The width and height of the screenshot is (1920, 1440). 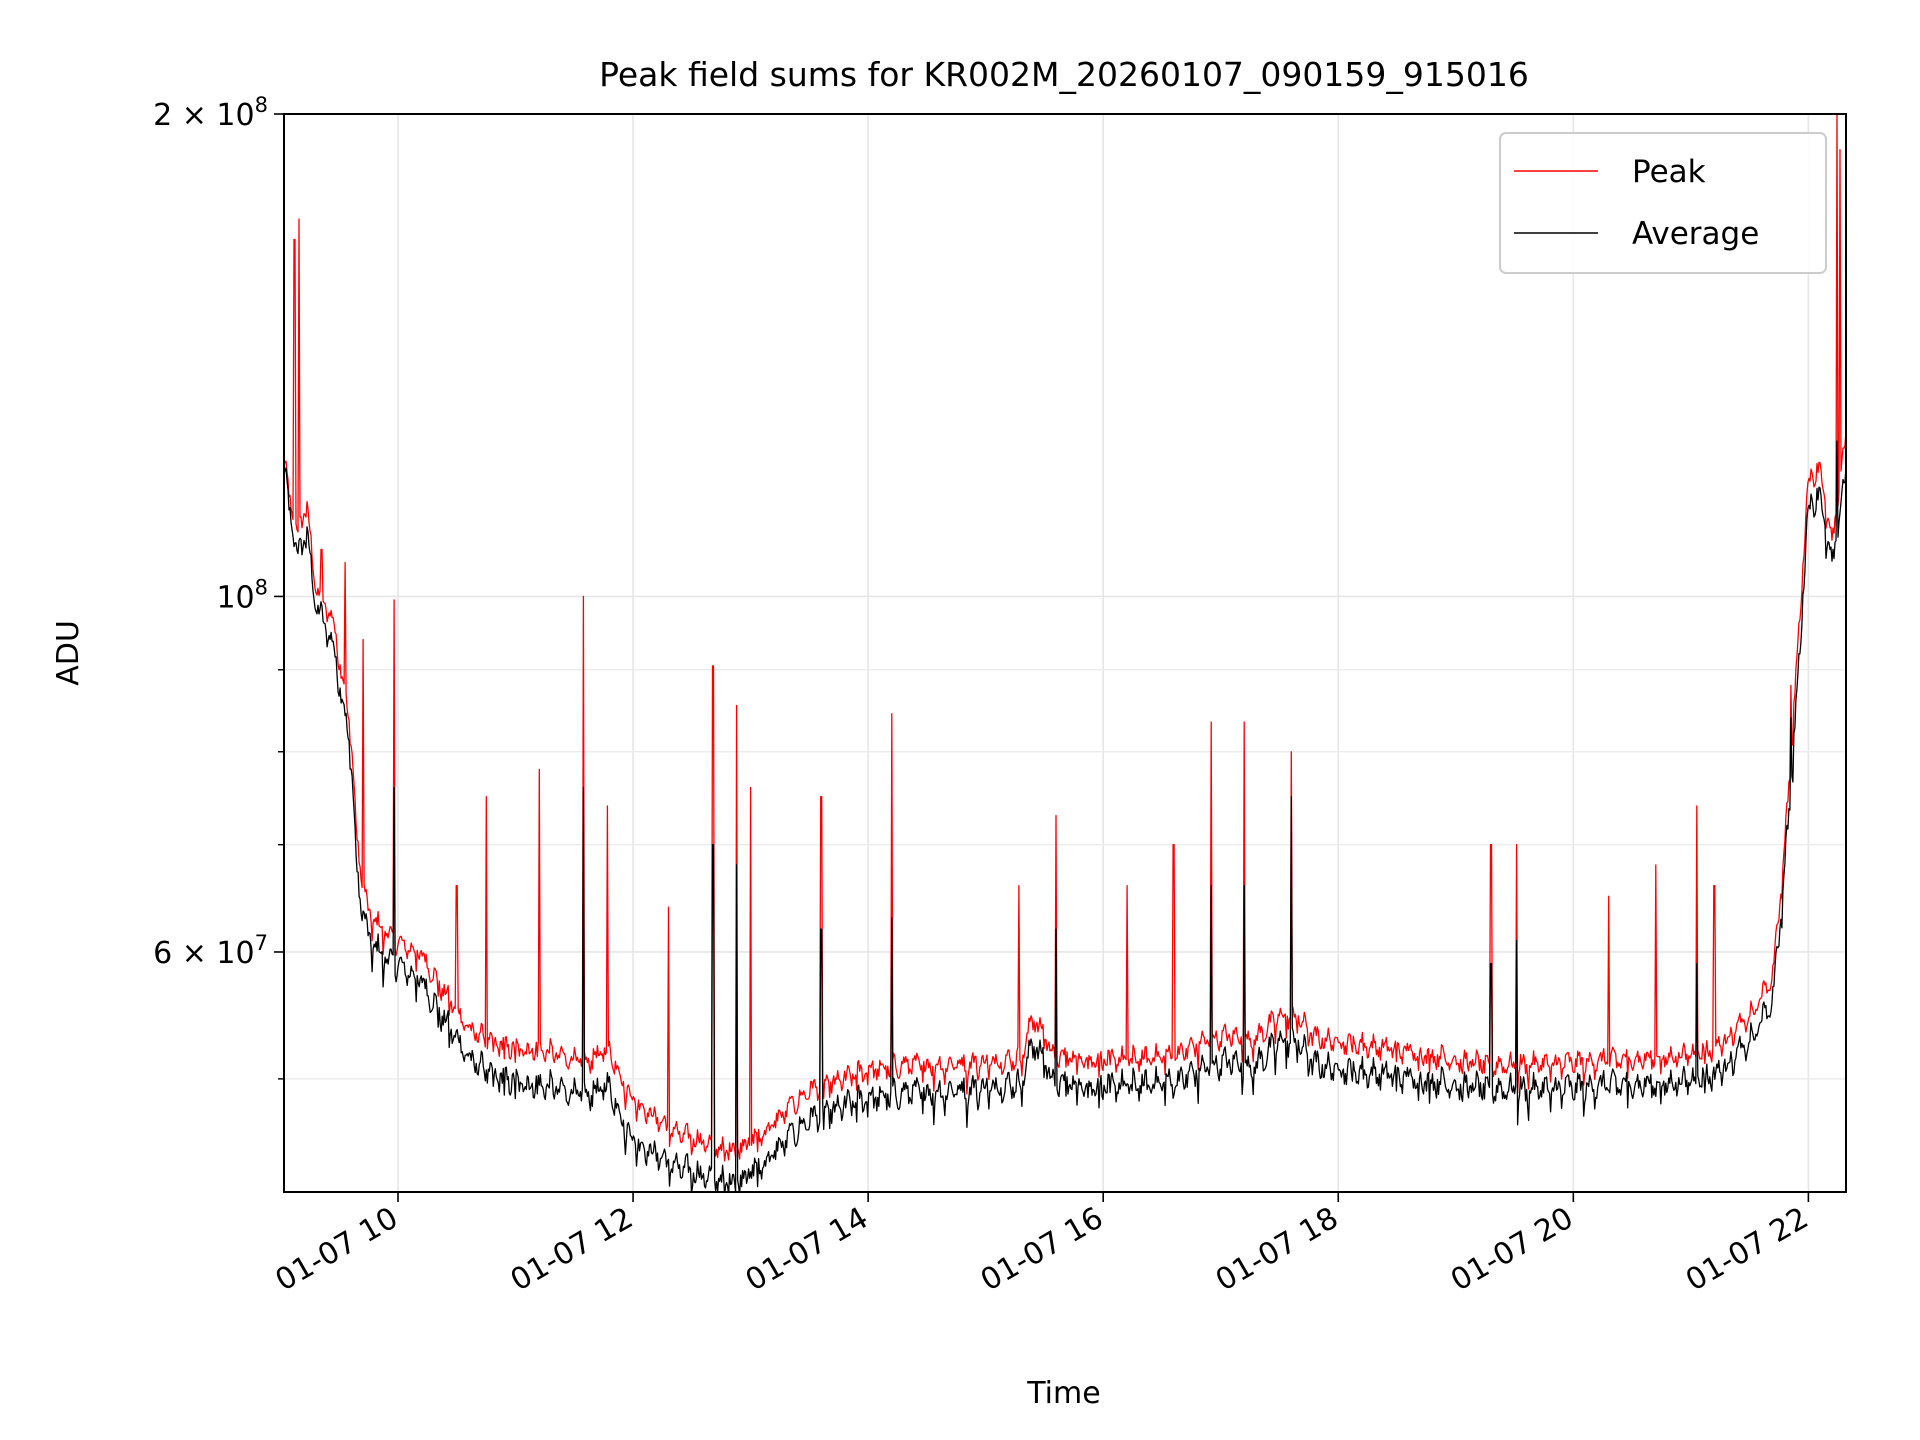 What do you see at coordinates (1695, 234) in the screenshot?
I see `legend-average-label: Average` at bounding box center [1695, 234].